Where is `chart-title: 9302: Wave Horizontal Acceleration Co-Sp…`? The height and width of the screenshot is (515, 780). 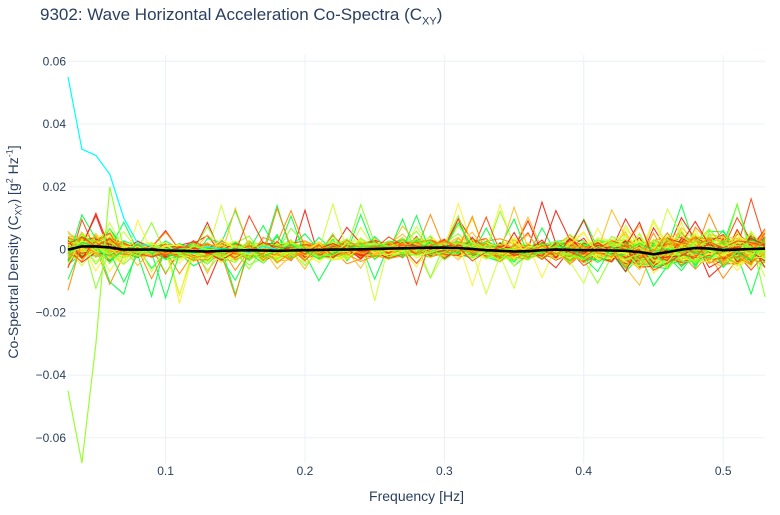 chart-title: 9302: Wave Horizontal Acceleration Co-Sp… is located at coordinates (241, 16).